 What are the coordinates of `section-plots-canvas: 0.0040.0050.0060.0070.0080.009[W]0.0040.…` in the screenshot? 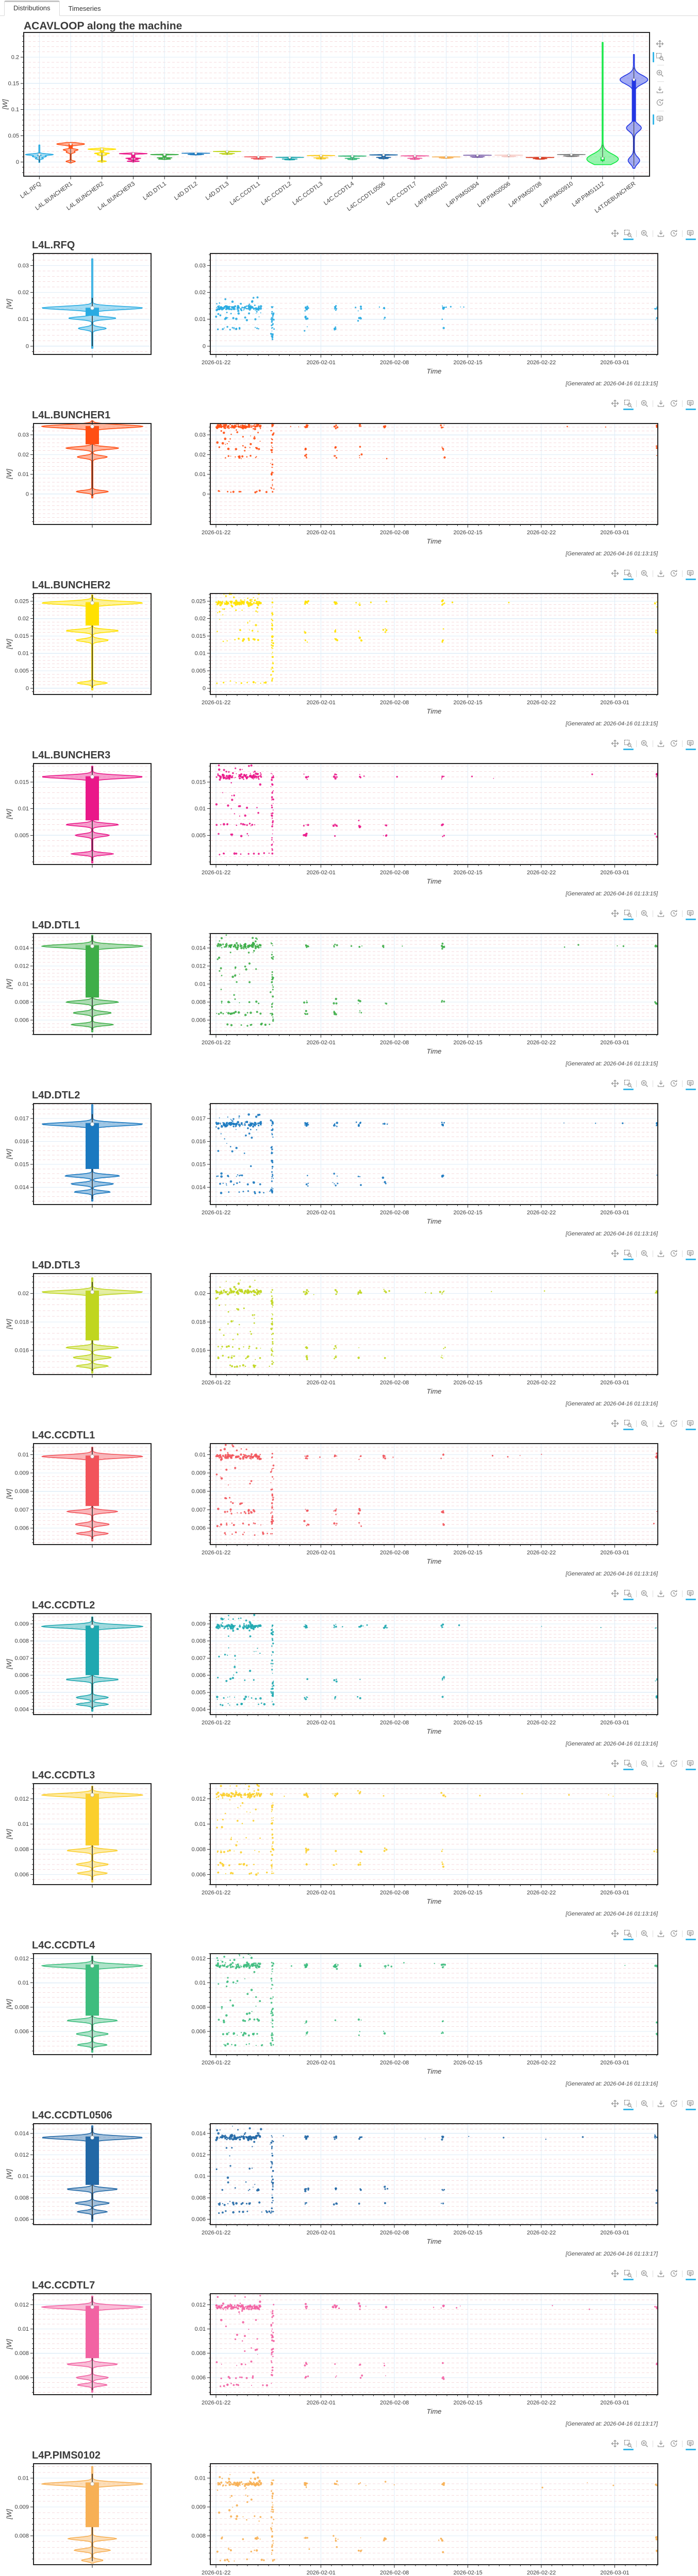 It's located at (349, 1674).